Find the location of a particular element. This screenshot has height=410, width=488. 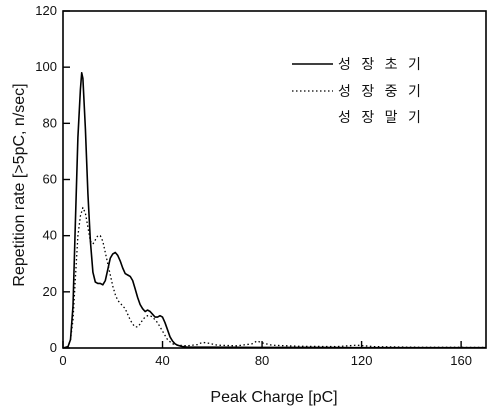

y-tick-label: 60 is located at coordinates (50, 179).